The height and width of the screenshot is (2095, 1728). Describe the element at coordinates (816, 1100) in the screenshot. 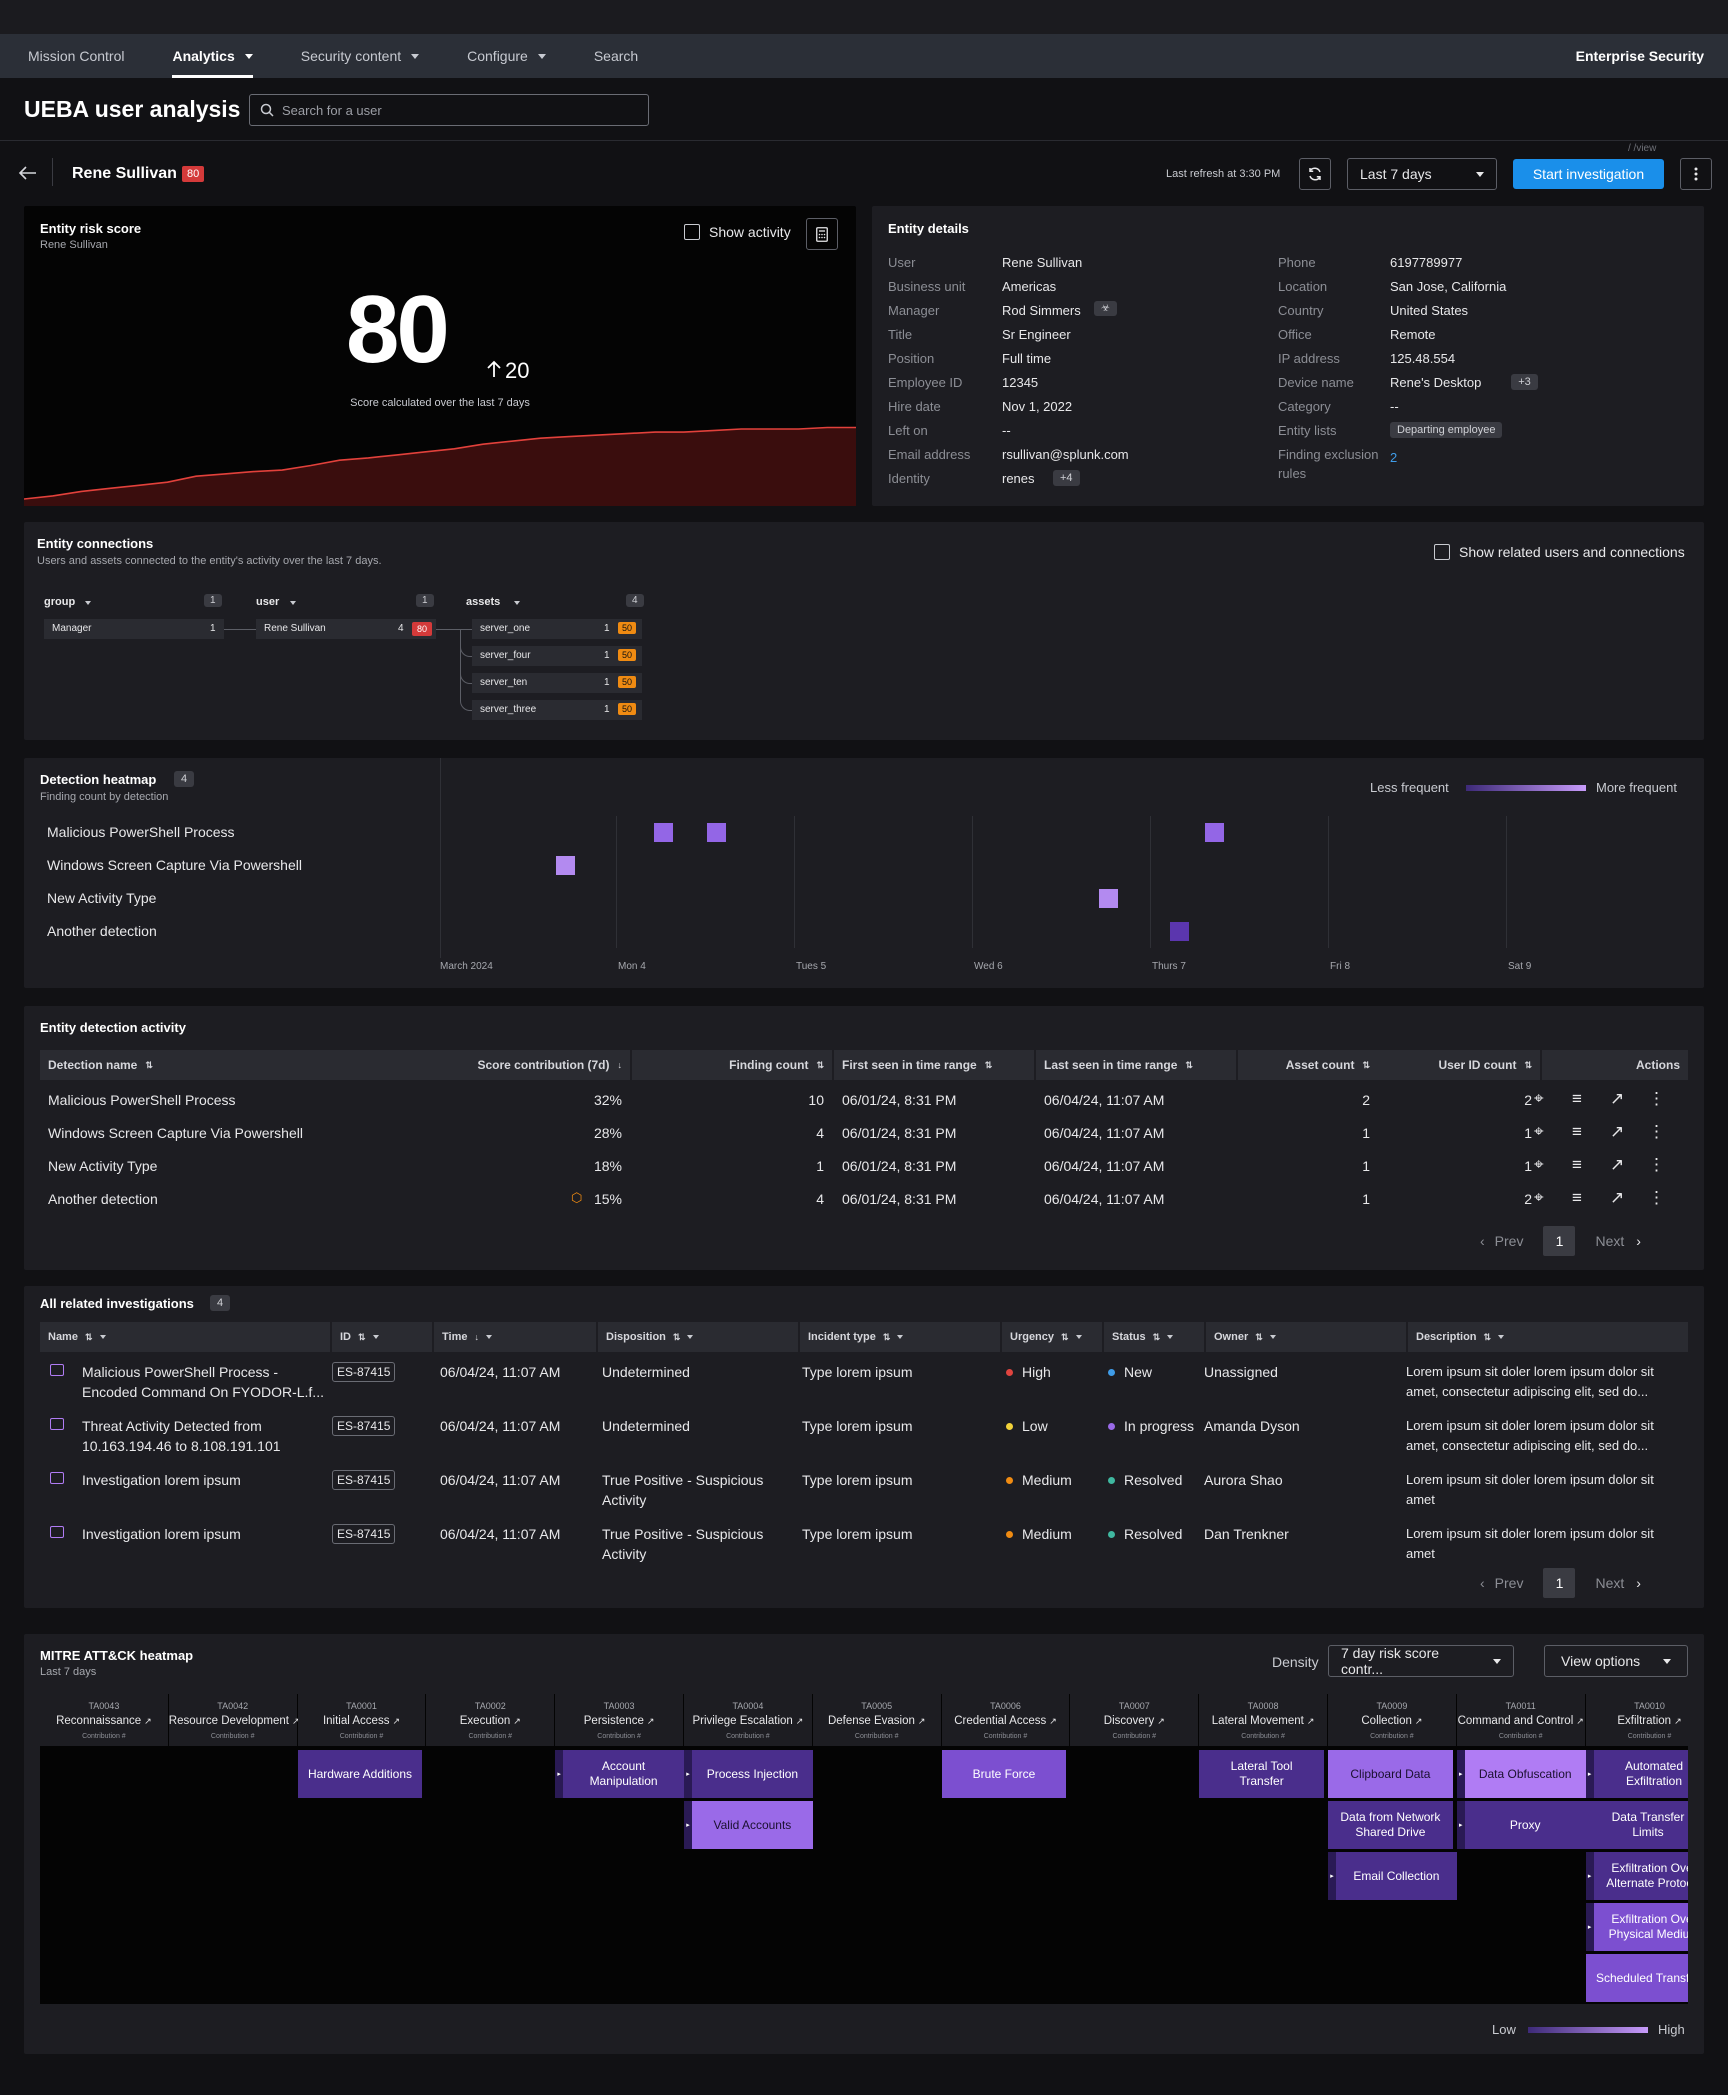

I see `activity-count: 10` at that location.